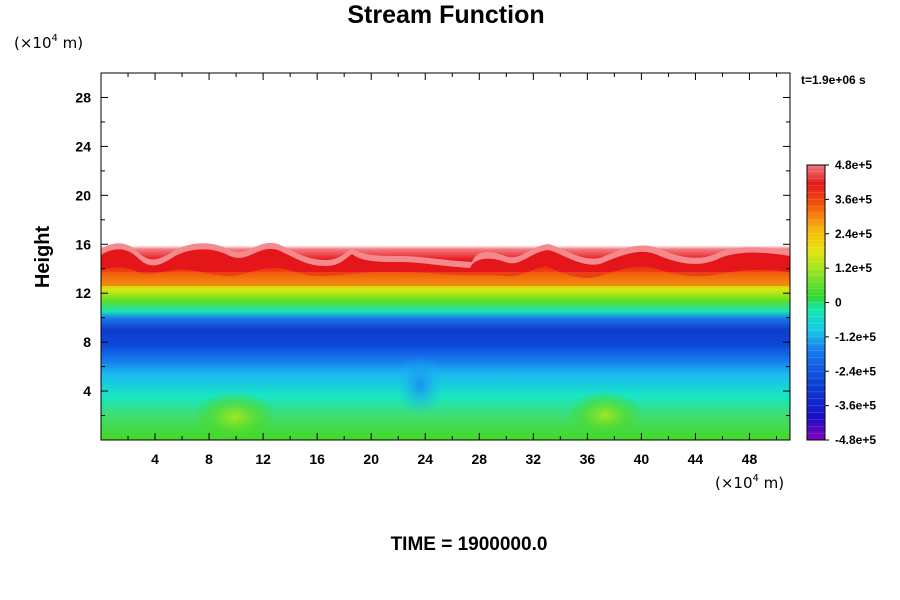 Image resolution: width=900 pixels, height=600 pixels. I want to click on x-tick-label: 40, so click(642, 459).